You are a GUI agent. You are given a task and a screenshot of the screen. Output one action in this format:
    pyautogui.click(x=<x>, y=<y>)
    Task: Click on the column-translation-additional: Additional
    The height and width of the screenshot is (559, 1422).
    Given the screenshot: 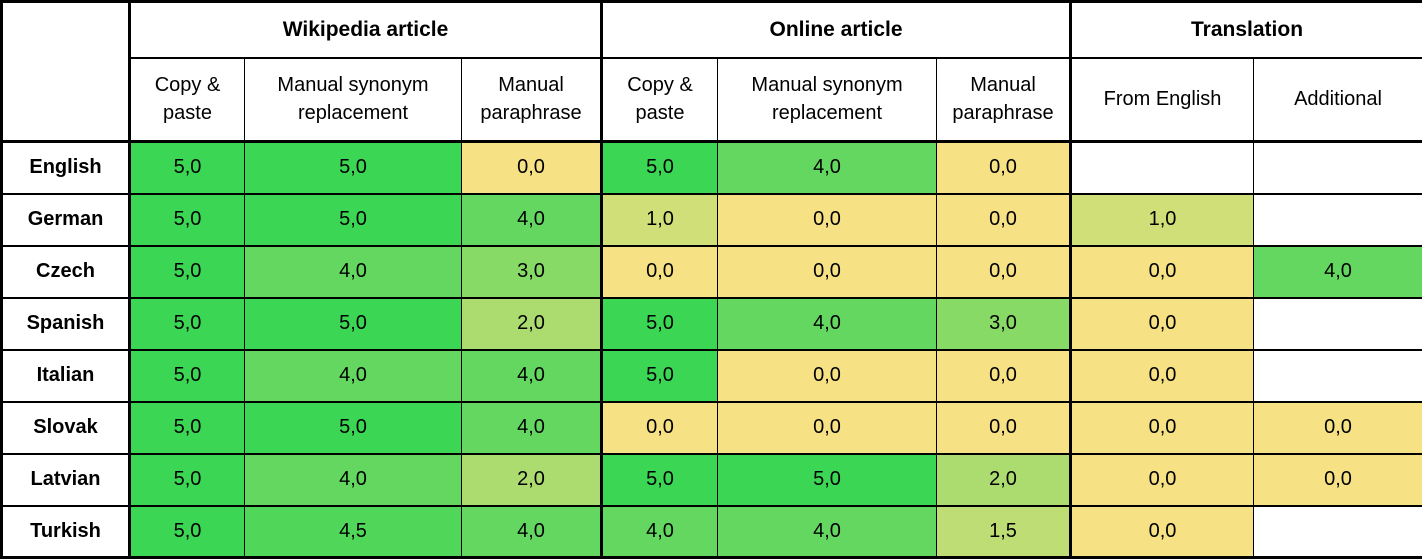 What is the action you would take?
    pyautogui.click(x=1338, y=100)
    